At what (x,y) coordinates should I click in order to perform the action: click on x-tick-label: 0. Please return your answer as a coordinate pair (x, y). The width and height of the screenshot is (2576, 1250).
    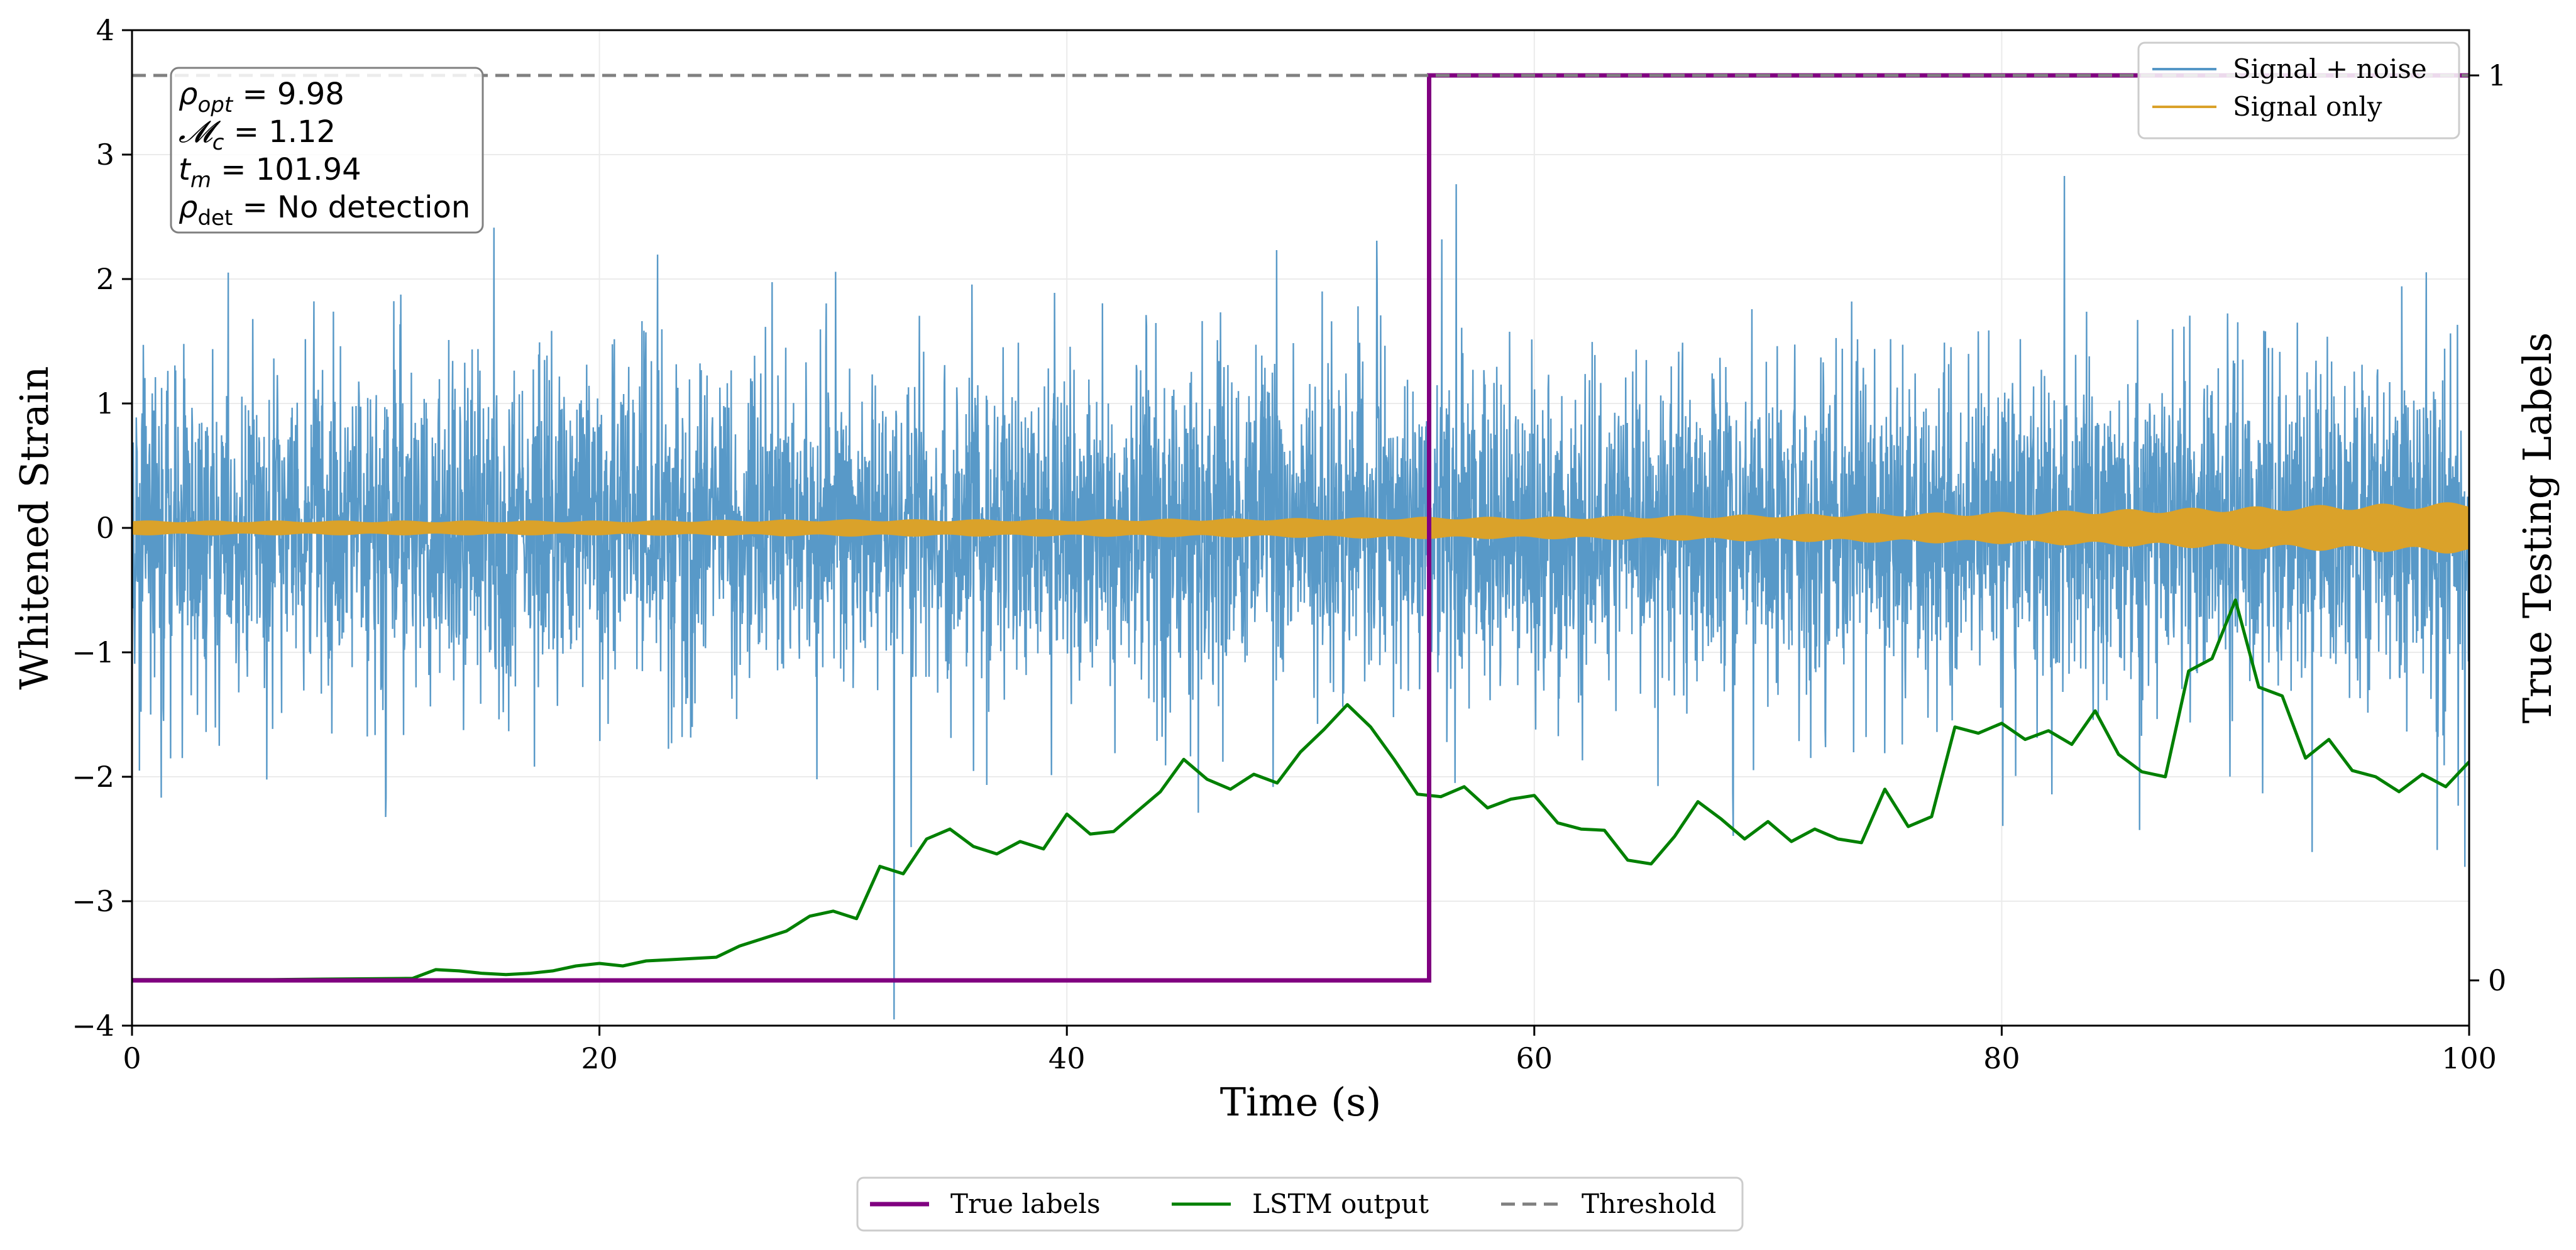
    Looking at the image, I should click on (132, 1058).